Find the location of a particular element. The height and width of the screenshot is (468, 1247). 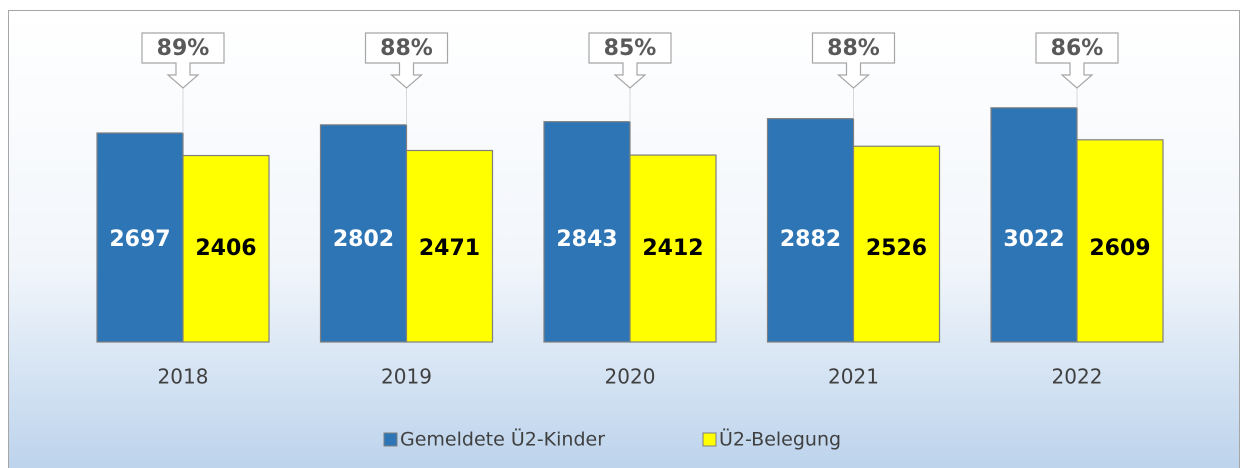

x-tick-label: 2021 is located at coordinates (853, 377).